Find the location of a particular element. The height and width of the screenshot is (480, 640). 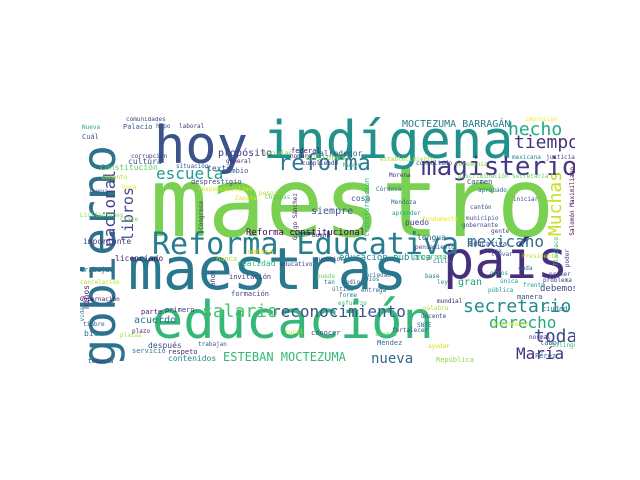

word-cada: cada is located at coordinates (525, 268).